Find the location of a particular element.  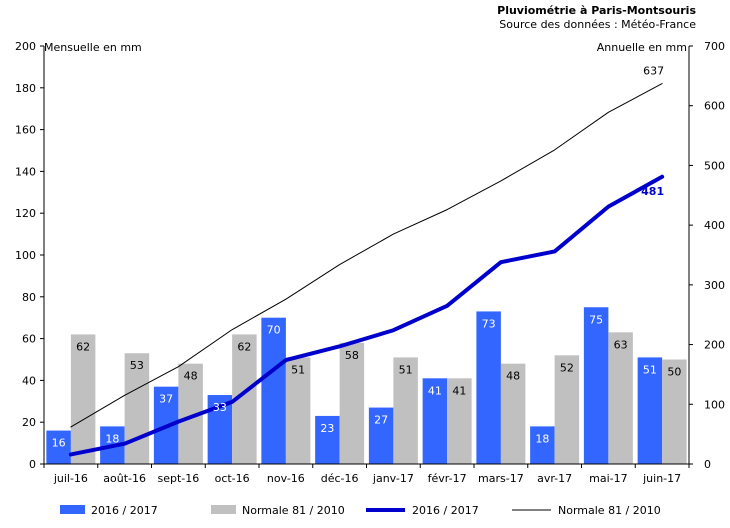

y-left-tick-label: 160 is located at coordinates (25, 130).